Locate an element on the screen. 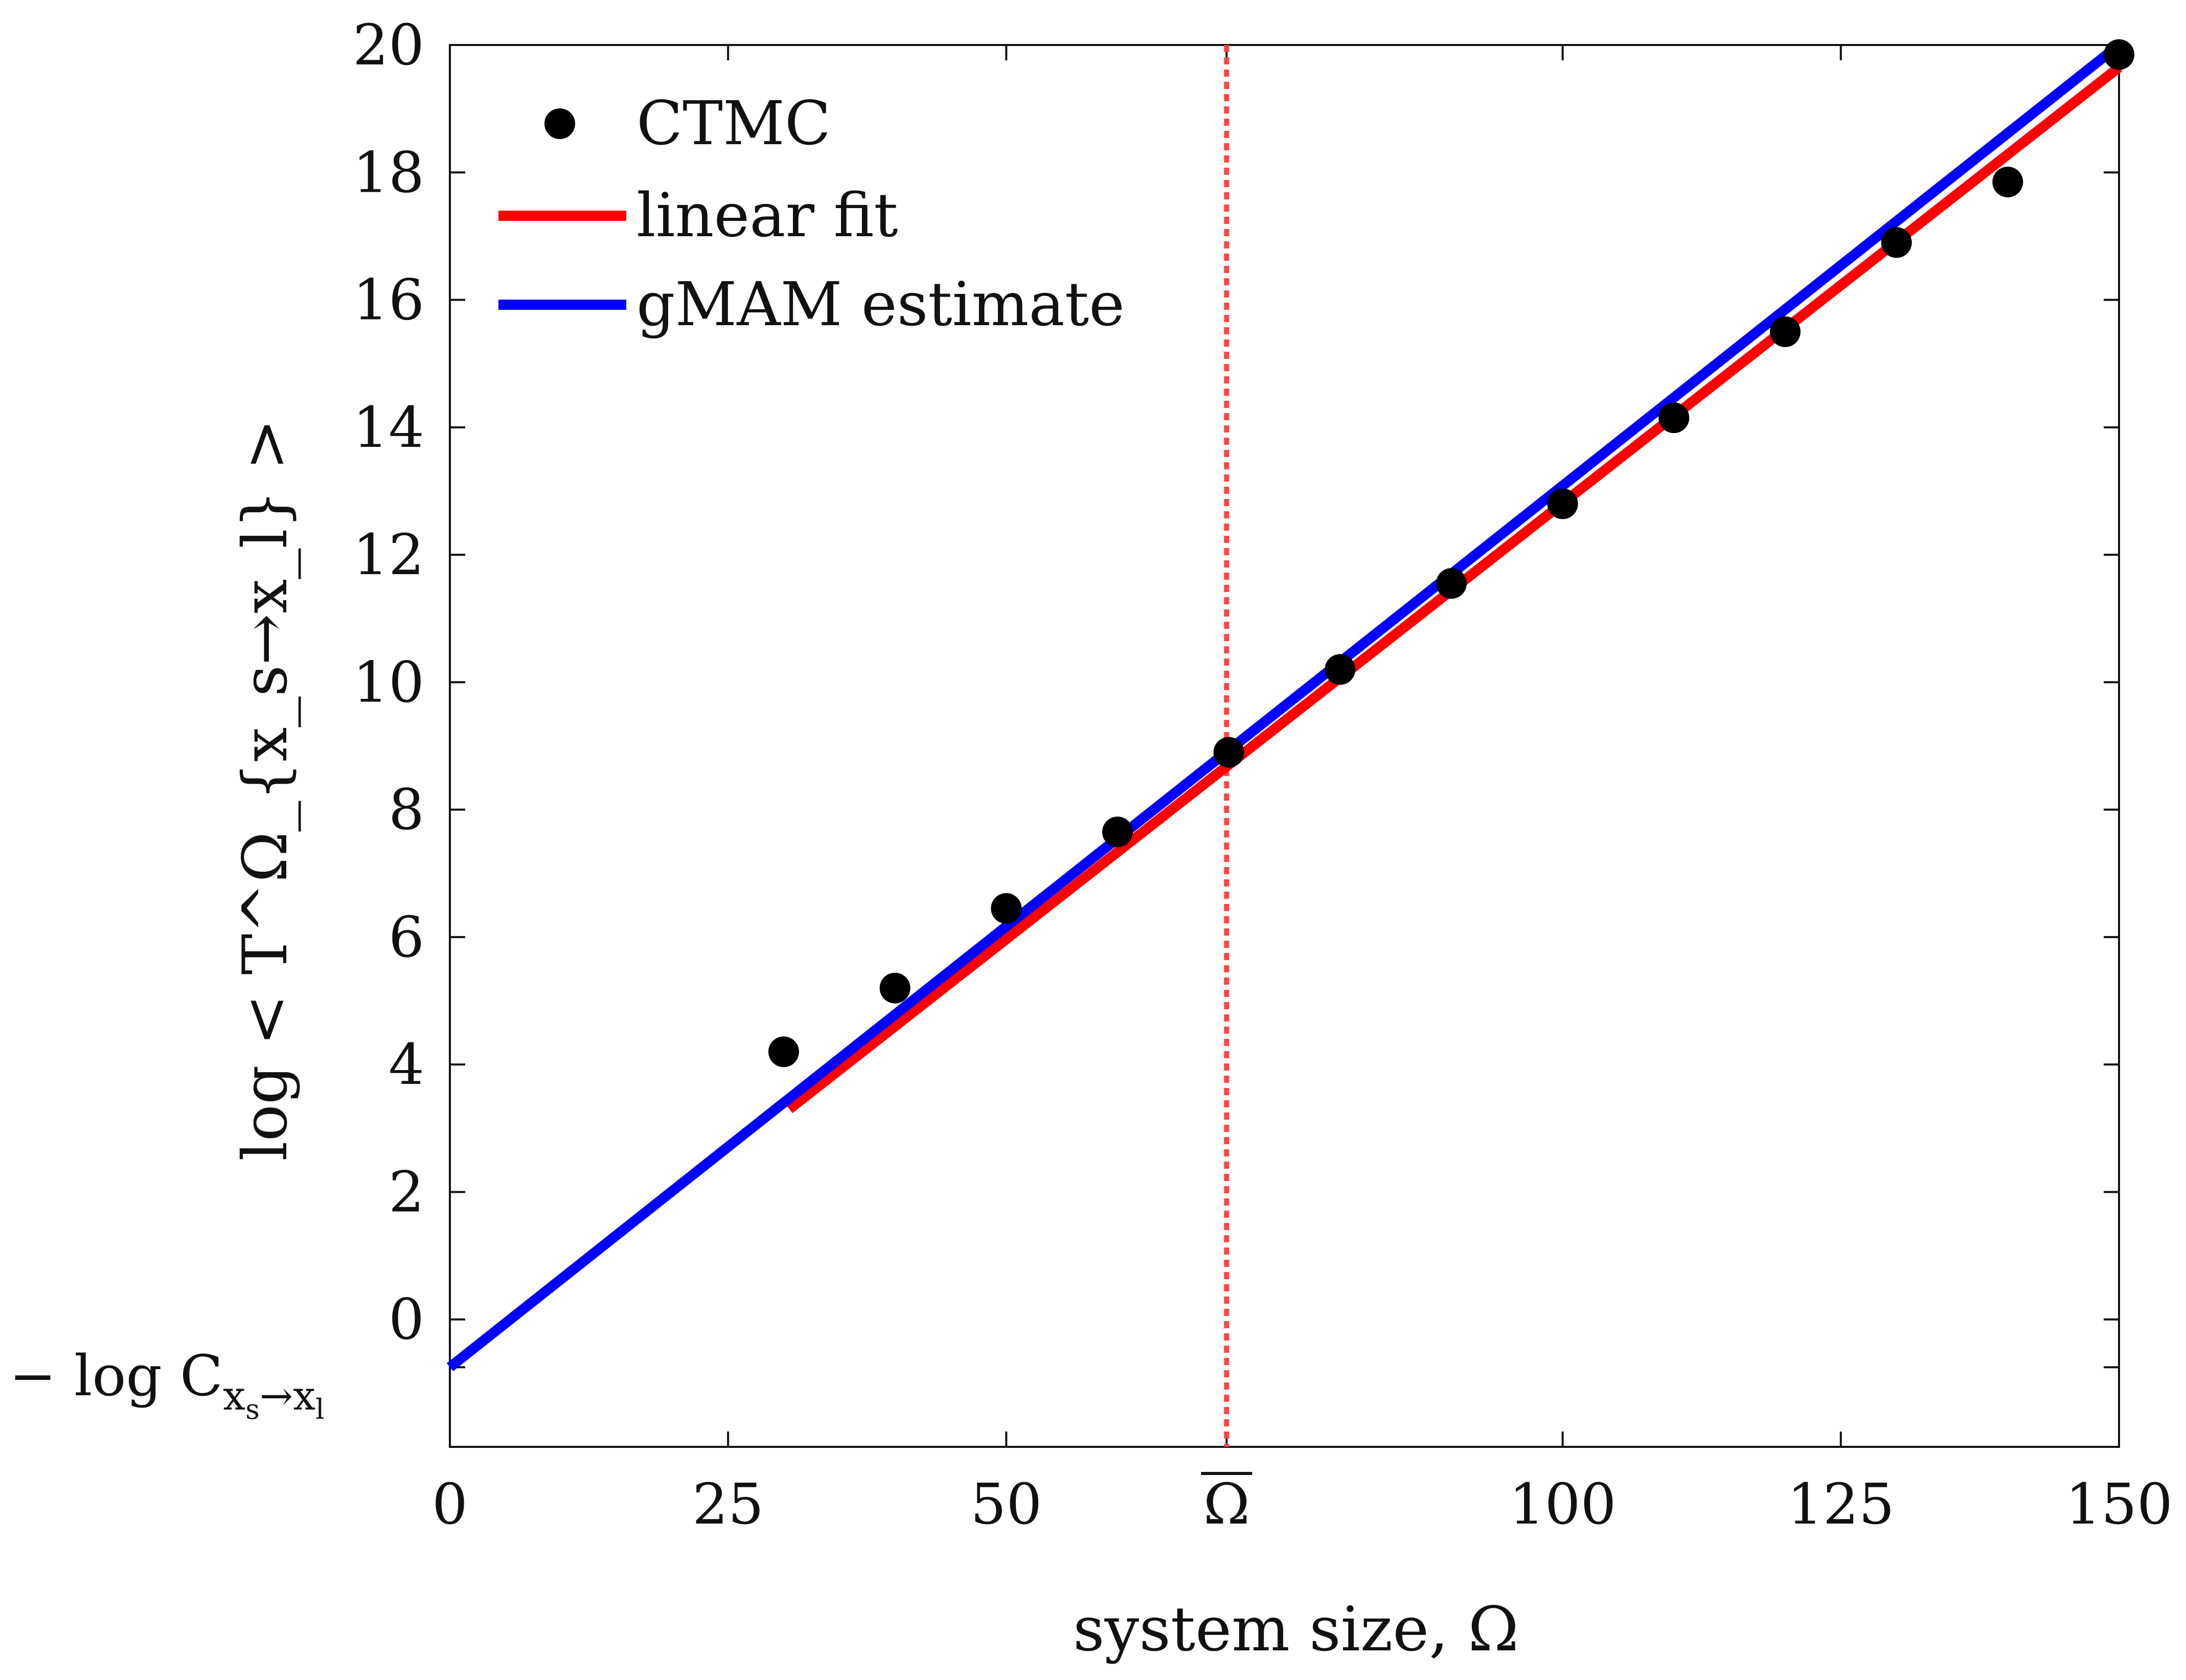  y-tick-label: 10 is located at coordinates (388, 682).